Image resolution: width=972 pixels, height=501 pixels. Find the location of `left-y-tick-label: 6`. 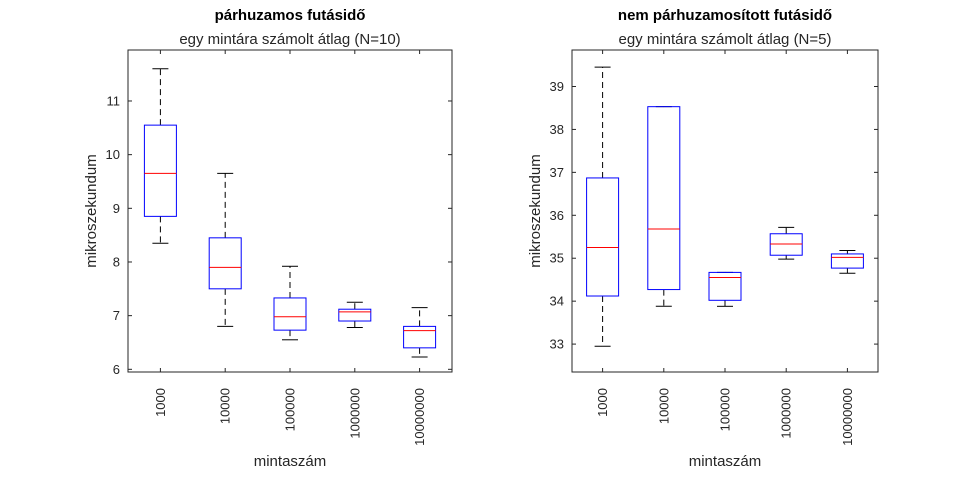

left-y-tick-label: 6 is located at coordinates (116, 369).